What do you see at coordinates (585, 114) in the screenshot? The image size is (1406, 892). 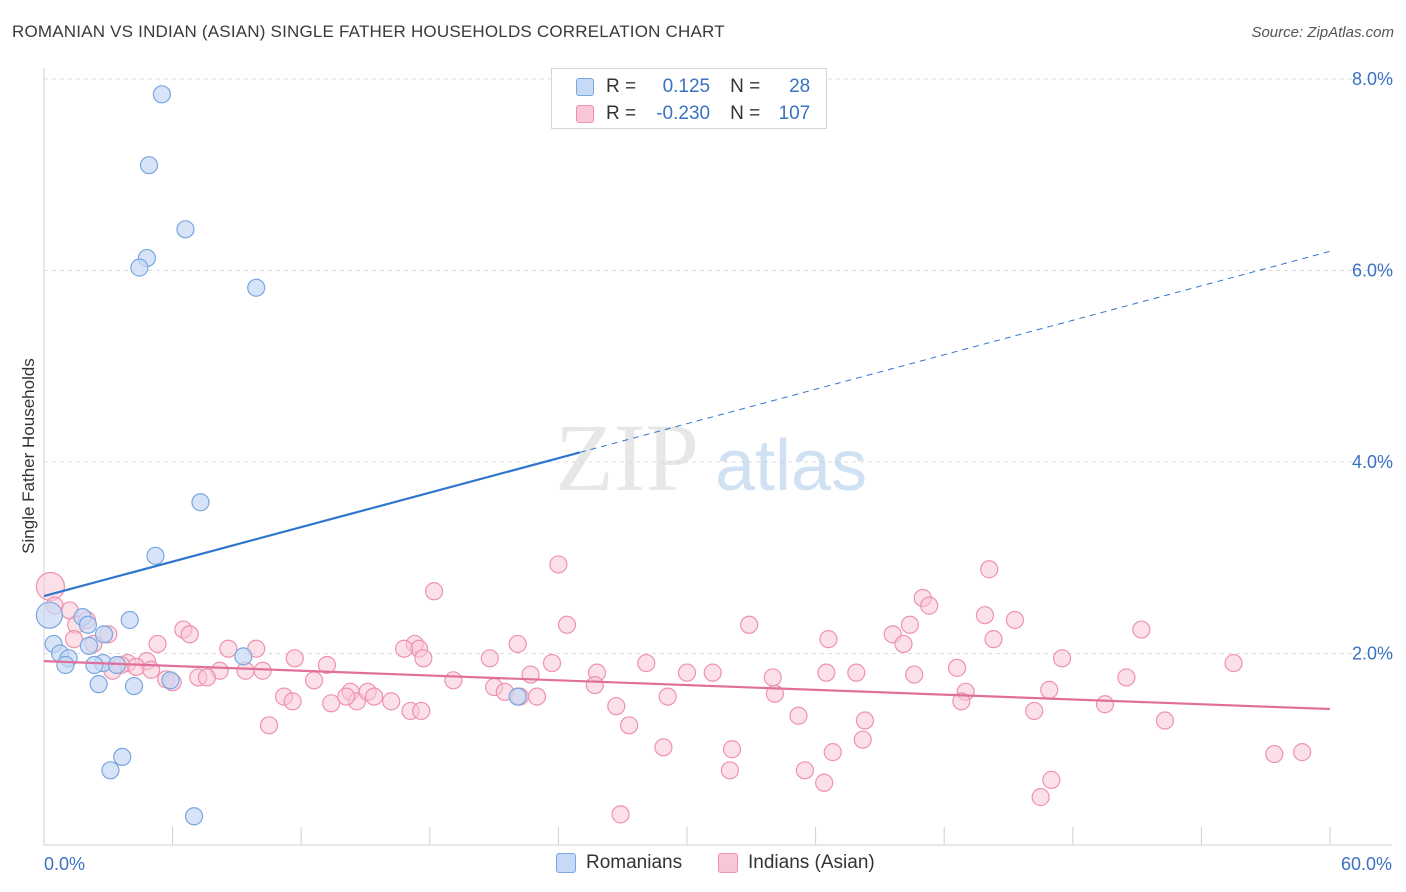 I see `indians-swatch` at bounding box center [585, 114].